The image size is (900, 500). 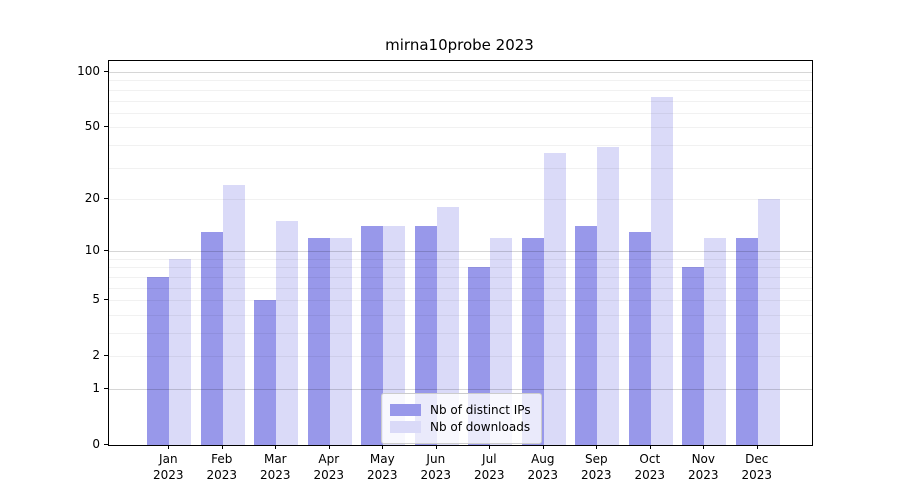 What do you see at coordinates (715, 341) in the screenshot?
I see `bar-nov-nb-of-downloads` at bounding box center [715, 341].